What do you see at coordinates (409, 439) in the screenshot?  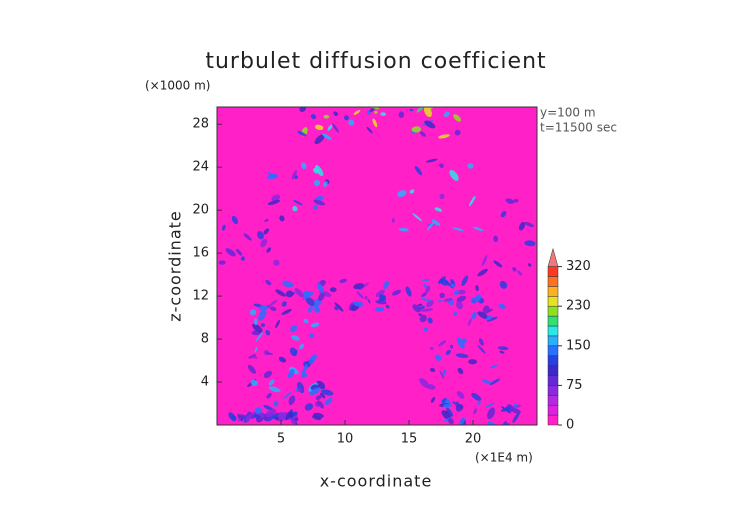 I see `x-tick-label: 15` at bounding box center [409, 439].